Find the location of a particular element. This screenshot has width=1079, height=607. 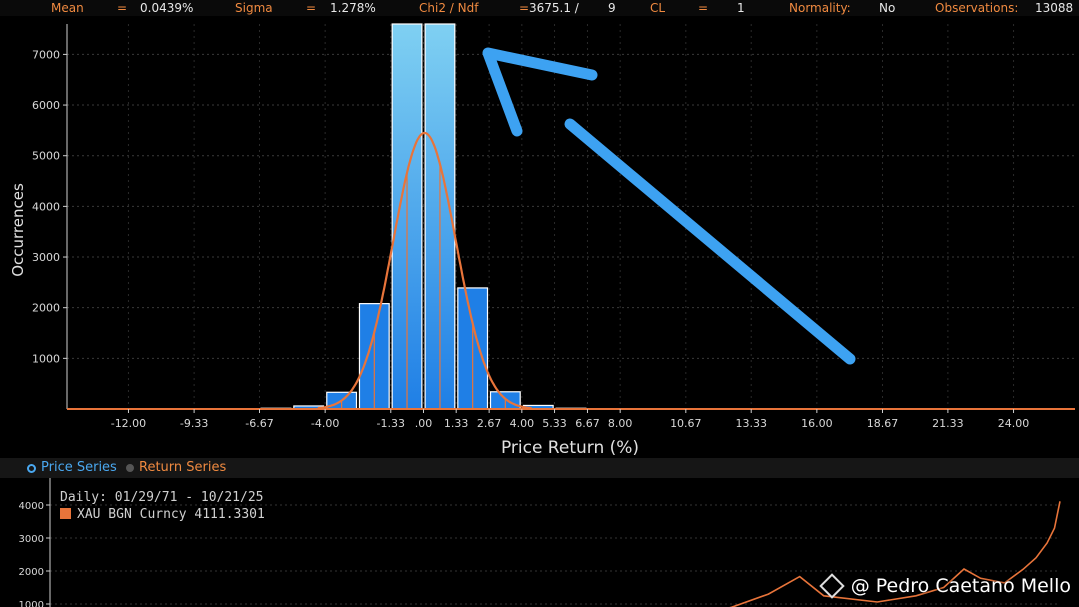

x-tick-label: -1.33 is located at coordinates (391, 423).